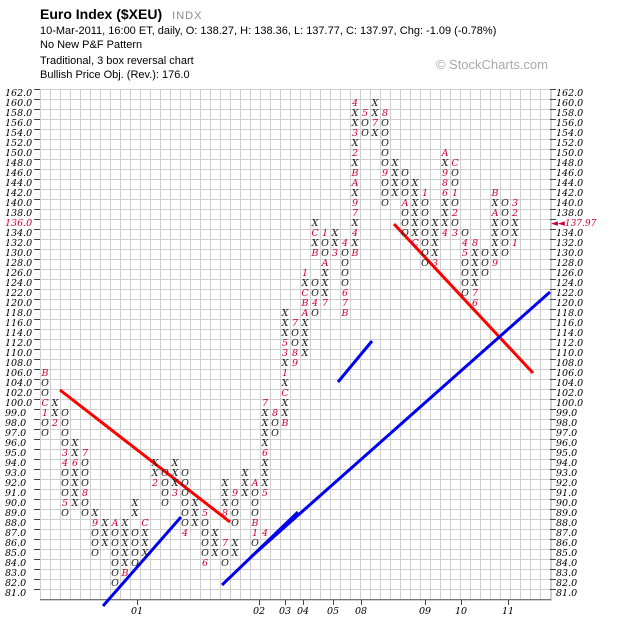  Describe the element at coordinates (491, 64) in the screenshot. I see `stockcharts-watermark: © StockCharts.com` at that location.